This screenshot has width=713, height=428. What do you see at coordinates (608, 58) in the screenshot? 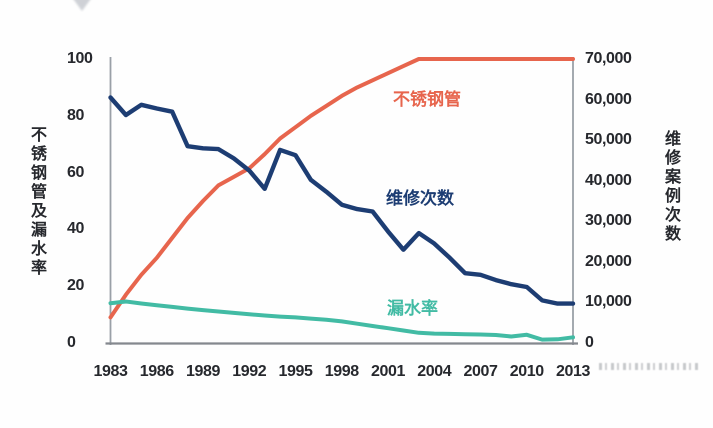
I see `right-tick-label: 70,000` at bounding box center [608, 58].